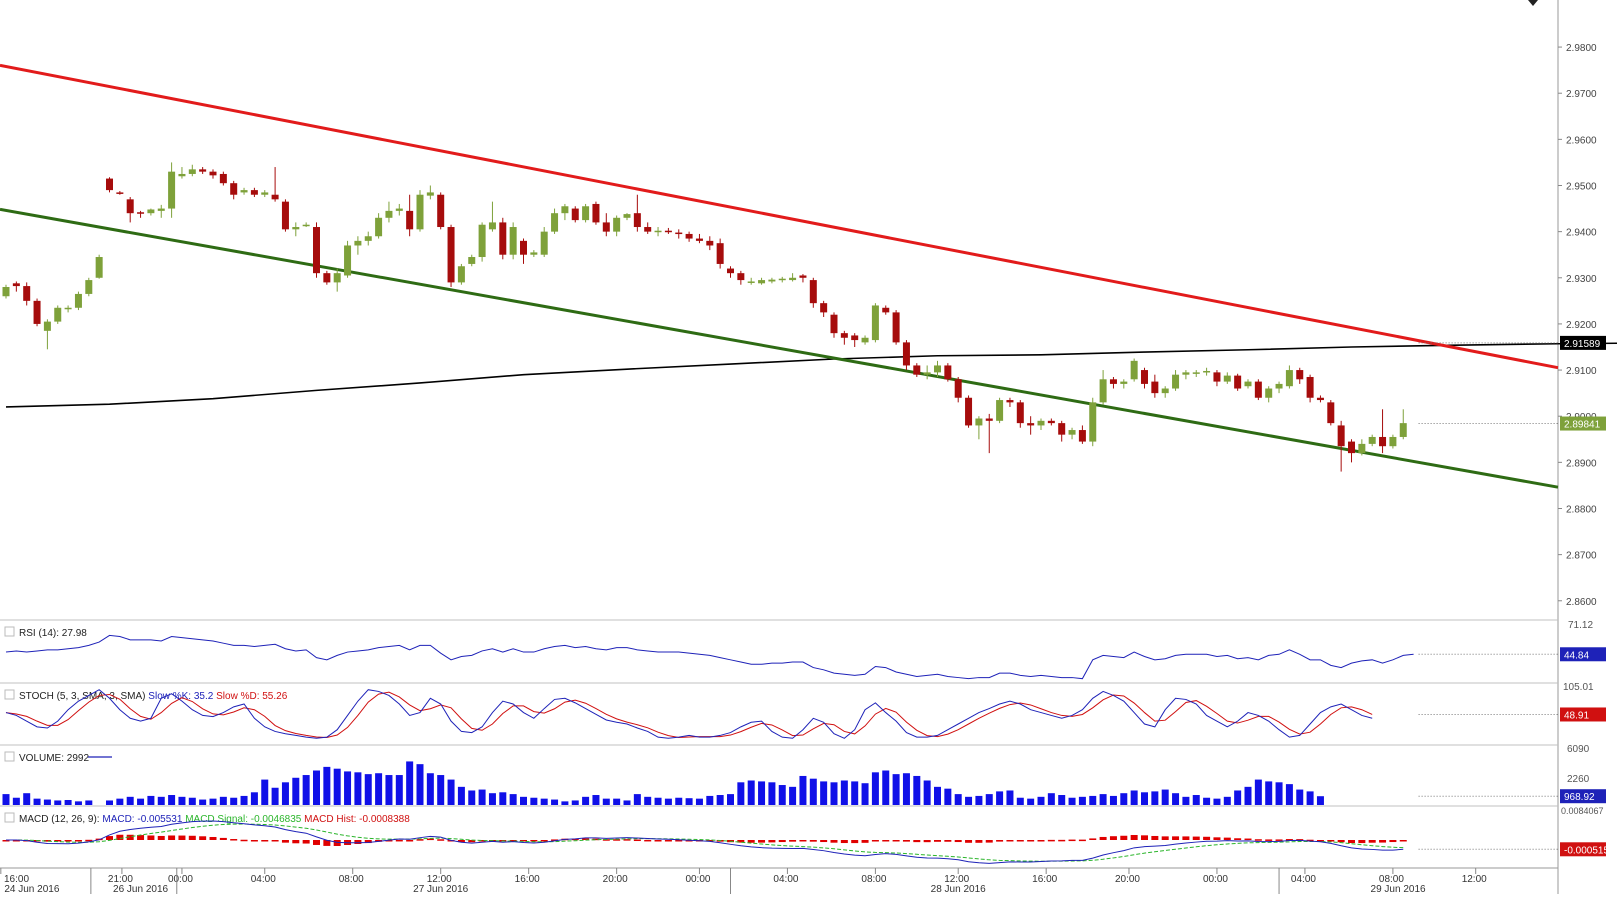  What do you see at coordinates (142, 819) in the screenshot?
I see `macd-label-macd: MACD: -0.005531` at bounding box center [142, 819].